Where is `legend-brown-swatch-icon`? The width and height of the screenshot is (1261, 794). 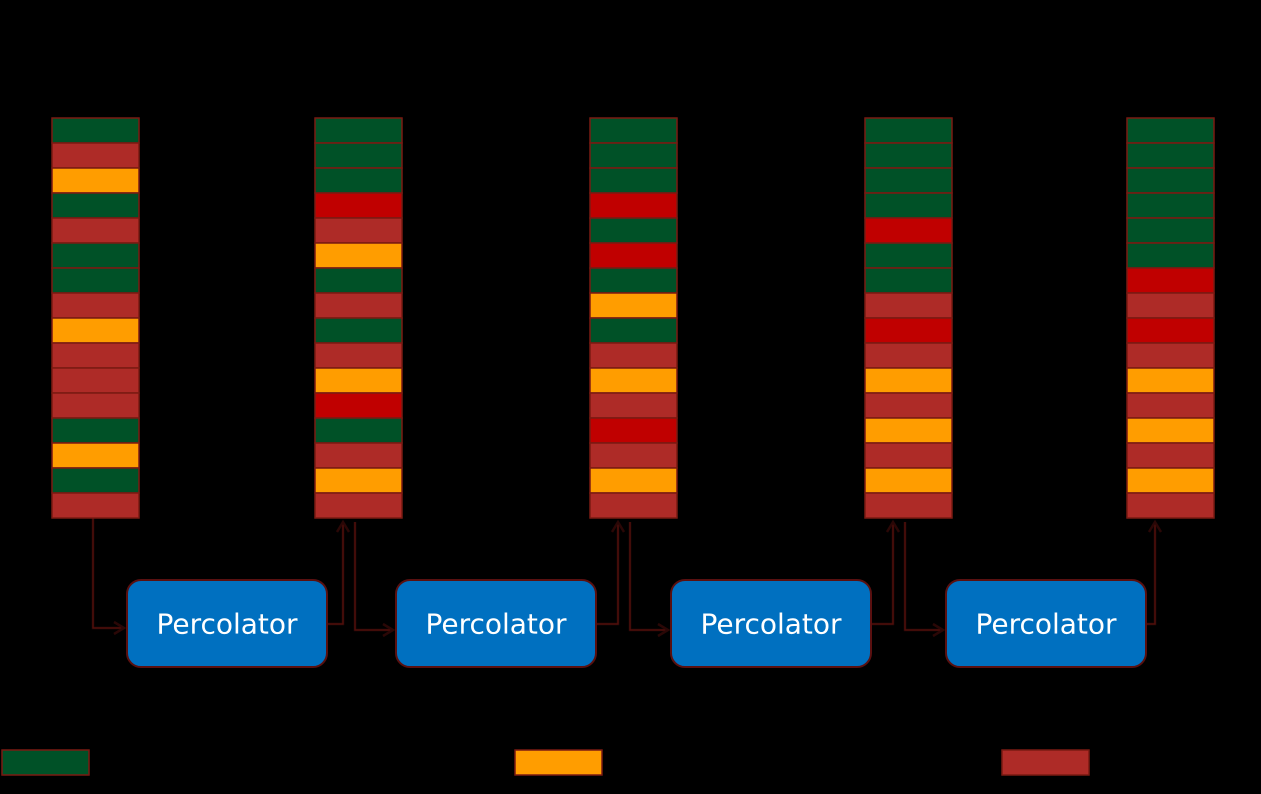 legend-brown-swatch-icon is located at coordinates (1045, 762).